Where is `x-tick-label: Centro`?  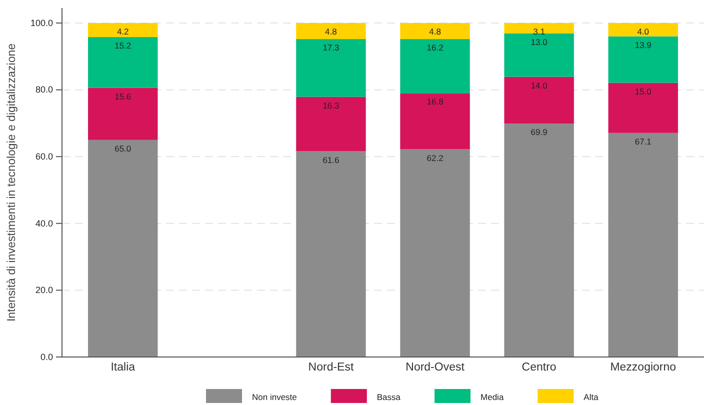 x-tick-label: Centro is located at coordinates (539, 367).